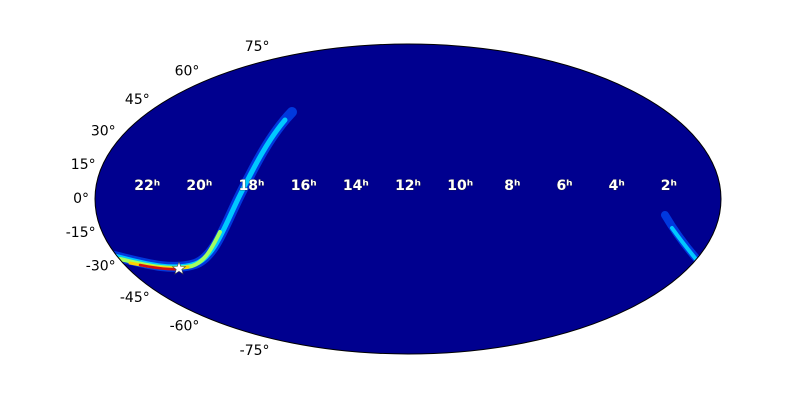  Describe the element at coordinates (83, 165) in the screenshot. I see `y-tick-label: 15°` at that location.